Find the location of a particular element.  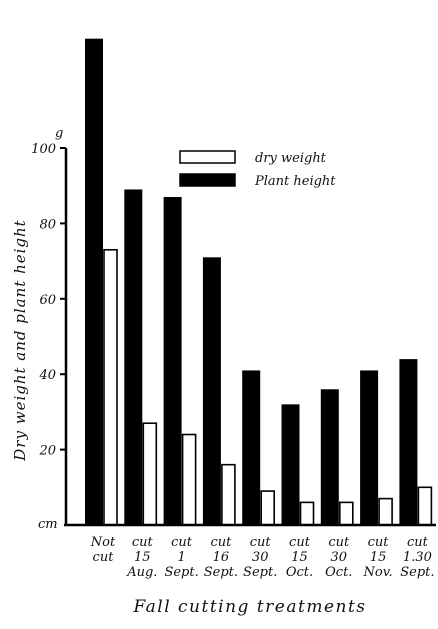

legend-swatch-plant-height is located at coordinates (207, 180).